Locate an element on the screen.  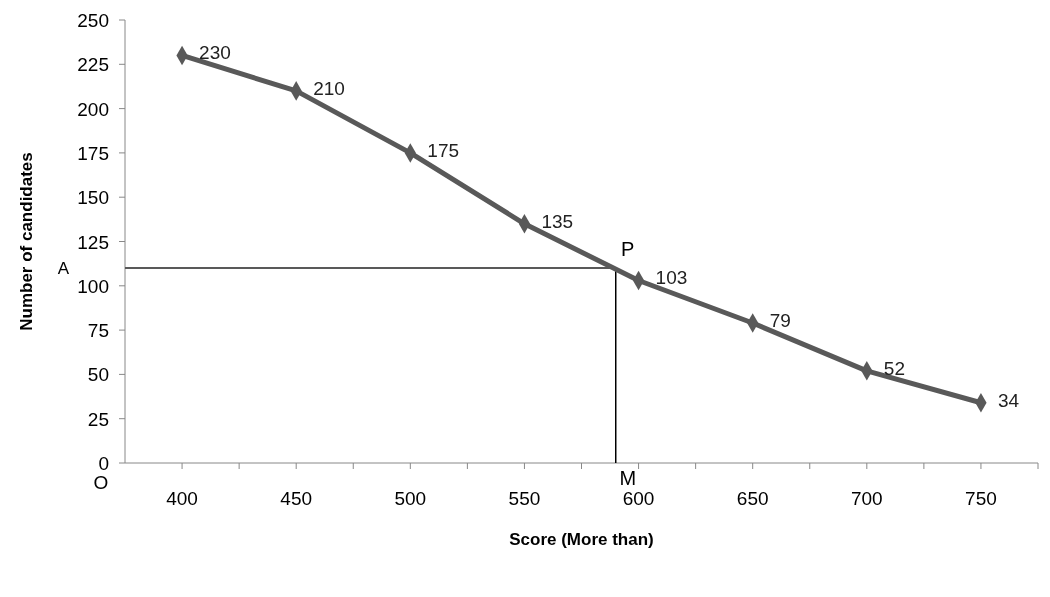
y-tick-label: 225 is located at coordinates (93, 65).